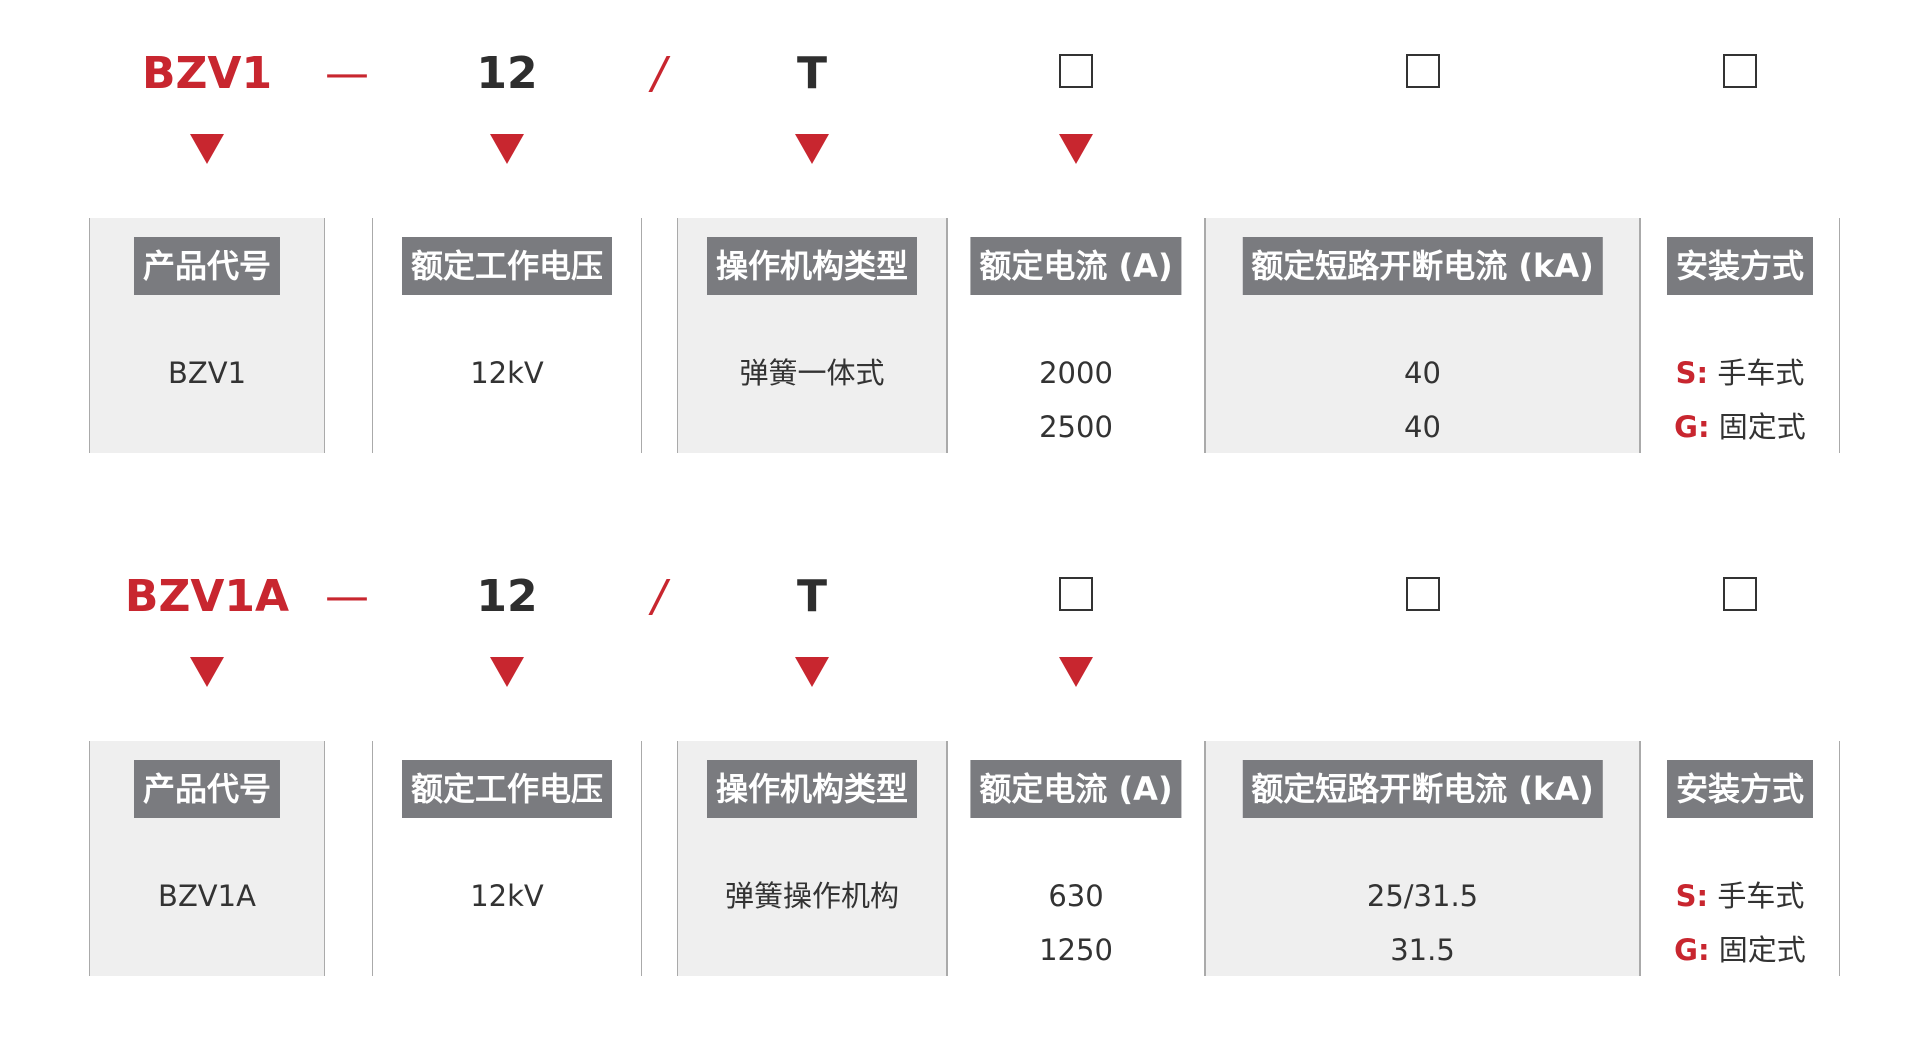 The image size is (1922, 1064). What do you see at coordinates (207, 73) in the screenshot?
I see `model-code: BZV1` at bounding box center [207, 73].